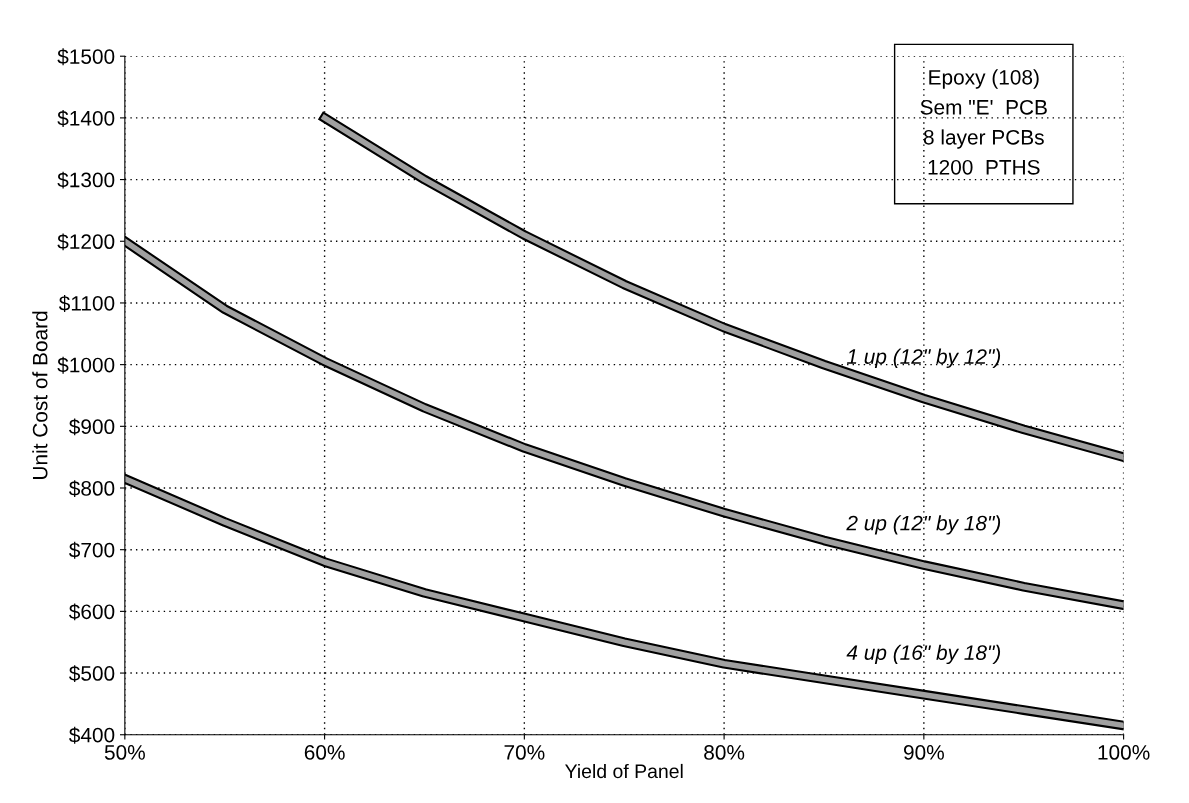 The width and height of the screenshot is (1189, 803). Describe the element at coordinates (524, 752) in the screenshot. I see `x-tick-label: 70%` at that location.